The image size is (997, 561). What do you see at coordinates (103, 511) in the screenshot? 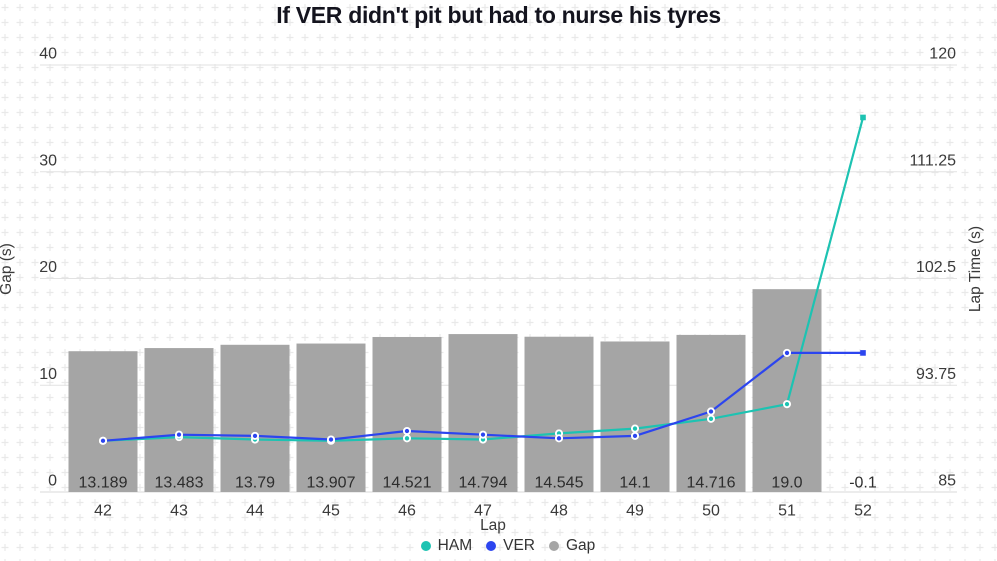
I see `x-axis-tick-label: 42` at bounding box center [103, 511].